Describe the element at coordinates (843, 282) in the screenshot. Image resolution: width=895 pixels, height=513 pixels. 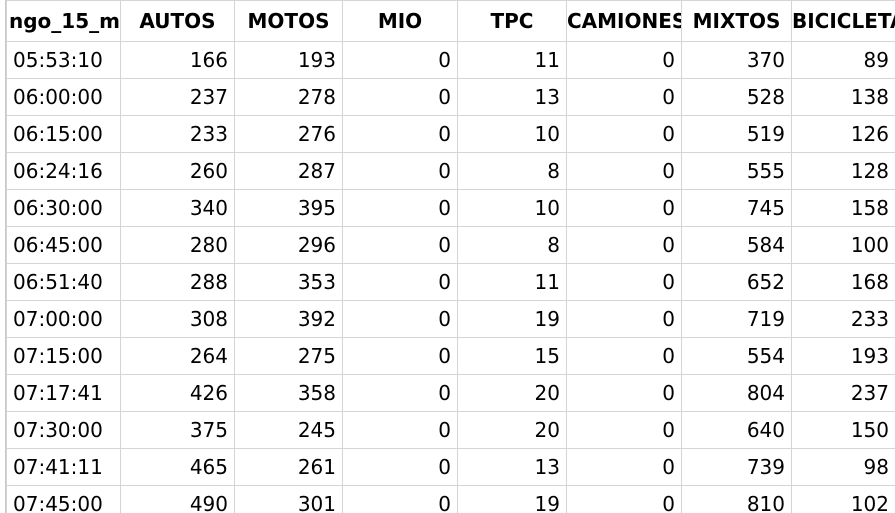
I see `cell-bicicletas: 168` at that location.